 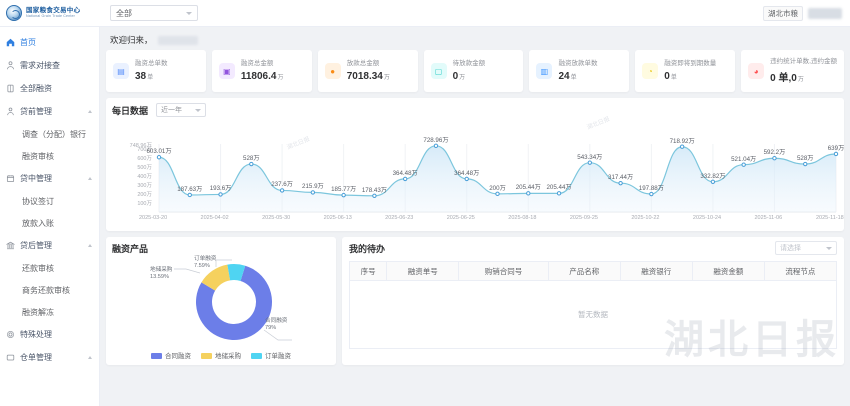 What do you see at coordinates (46, 290) in the screenshot?
I see `sidebar-subitem-business-repayment-review: 商务还款审核` at bounding box center [46, 290].